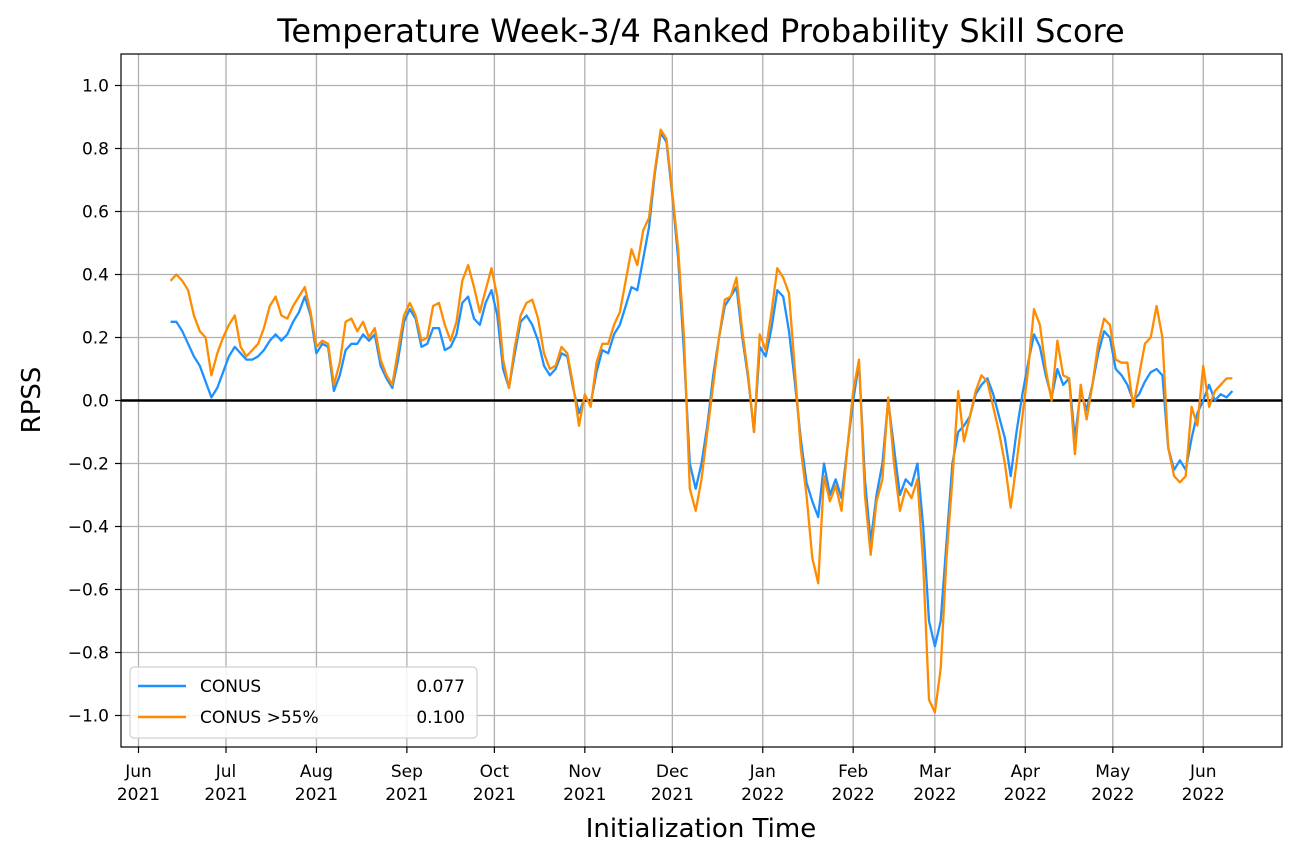  What do you see at coordinates (935, 772) in the screenshot?
I see `x-tick-month: Mar` at bounding box center [935, 772].